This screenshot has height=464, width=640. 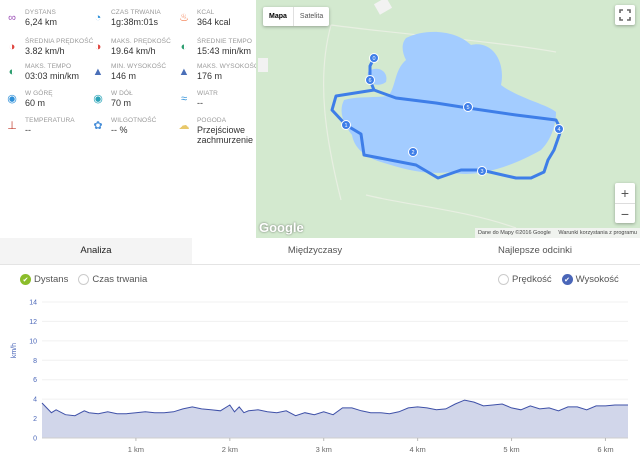 I want to click on tab-analiza: Analiza, so click(x=96, y=251).